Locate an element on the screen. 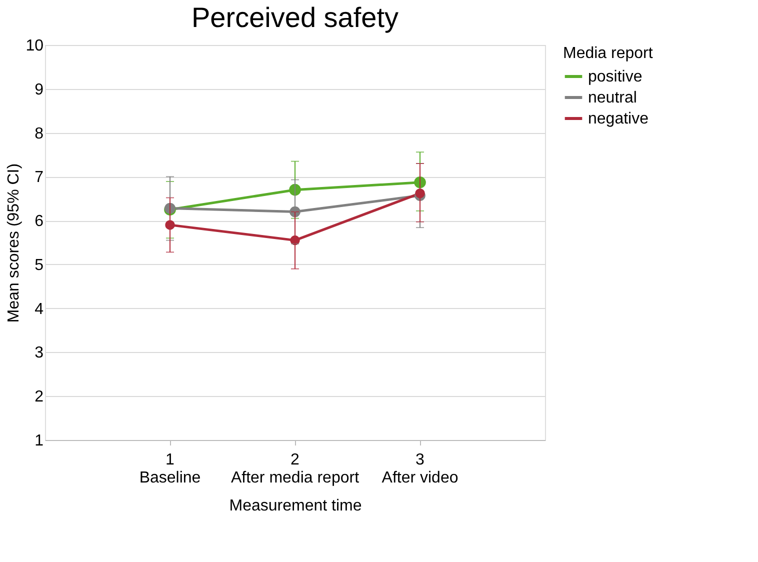 This screenshot has height=562, width=758. y-tick-label: 4 is located at coordinates (39, 309).